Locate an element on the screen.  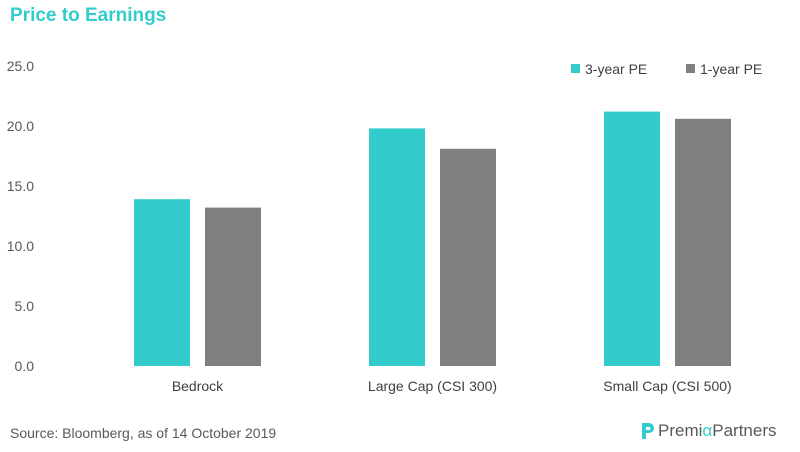
y-tick-label: 20.0 is located at coordinates (20, 126).